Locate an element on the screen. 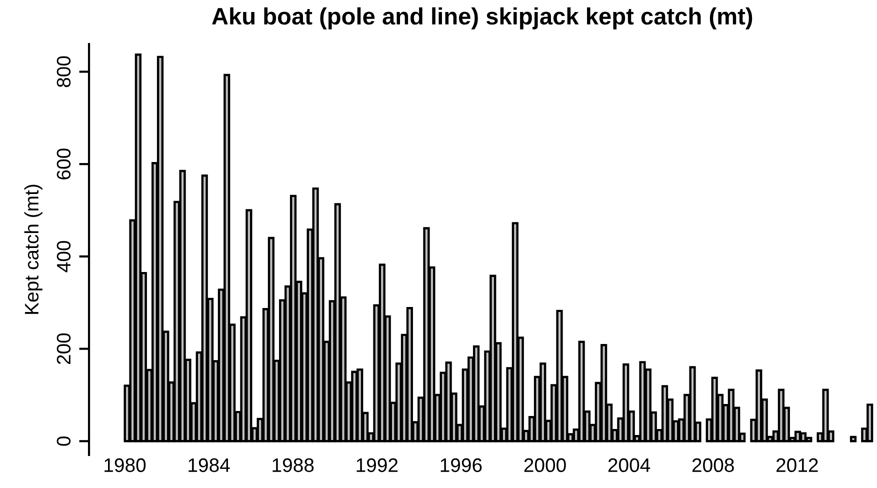 The image size is (877, 488). y-tick-label: 400 is located at coordinates (63, 256).